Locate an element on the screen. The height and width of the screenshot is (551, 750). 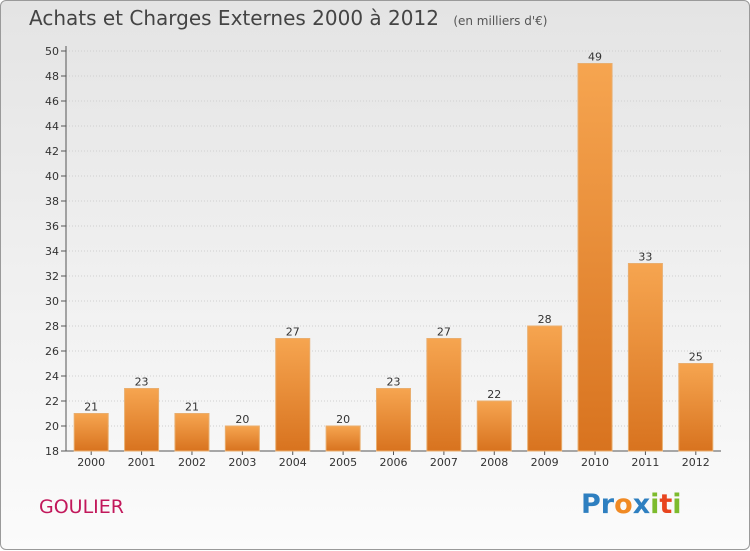
chart-unit: (en milliers d'€) is located at coordinates (500, 21).